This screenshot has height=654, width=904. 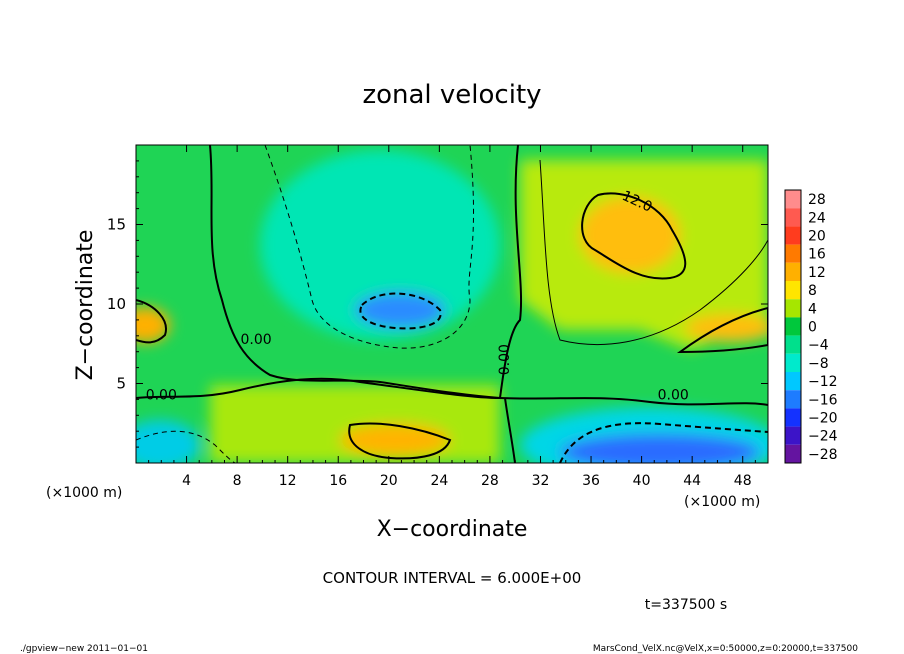 What do you see at coordinates (722, 502) in the screenshot?
I see `x-axis-unit-right: (×1000 m)` at bounding box center [722, 502].